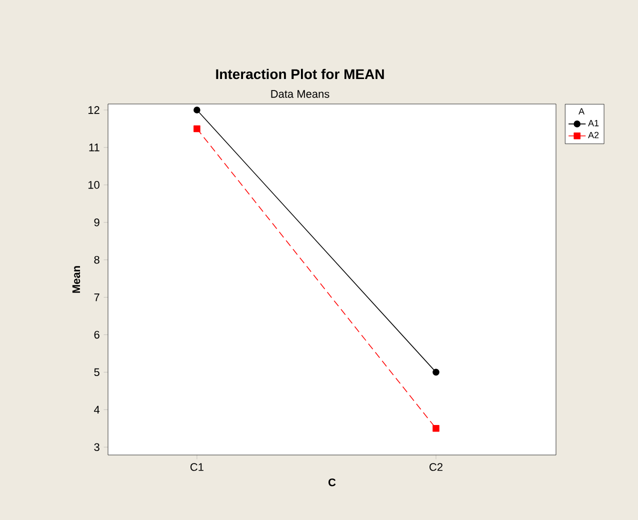 The height and width of the screenshot is (520, 638). Describe the element at coordinates (97, 447) in the screenshot. I see `y-tick-label: 3` at that location.